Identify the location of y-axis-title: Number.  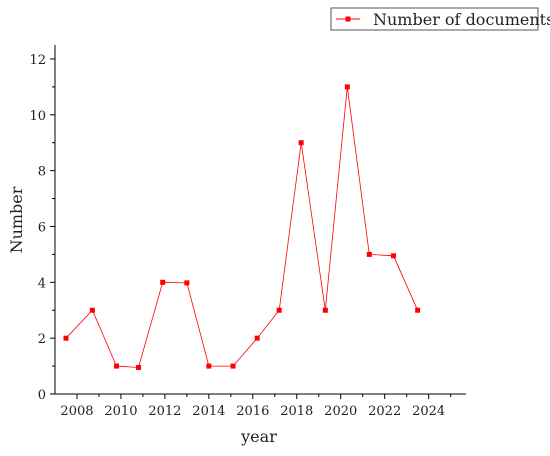
(16, 219).